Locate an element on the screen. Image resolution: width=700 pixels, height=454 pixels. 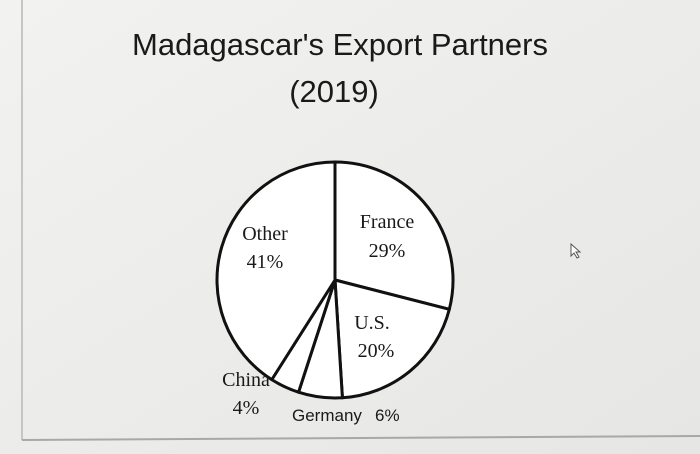
slice-value-label: 41% is located at coordinates (265, 262).